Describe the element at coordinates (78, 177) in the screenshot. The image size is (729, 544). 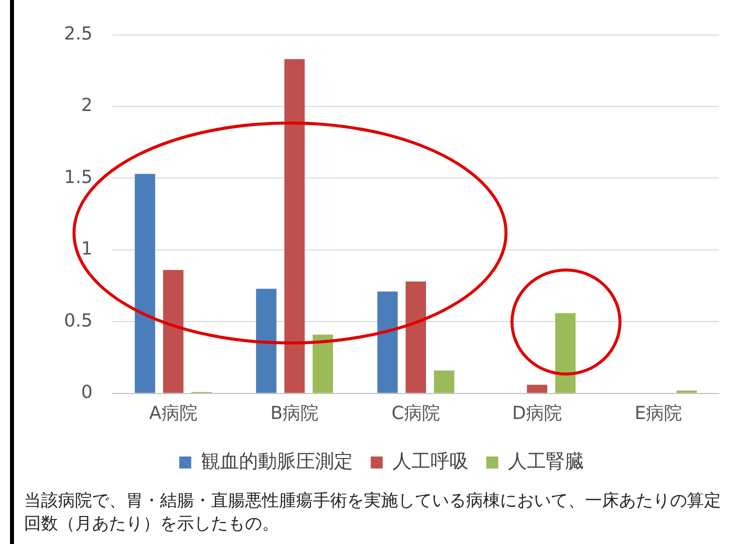
I see `y-tick-label: 1.5` at that location.